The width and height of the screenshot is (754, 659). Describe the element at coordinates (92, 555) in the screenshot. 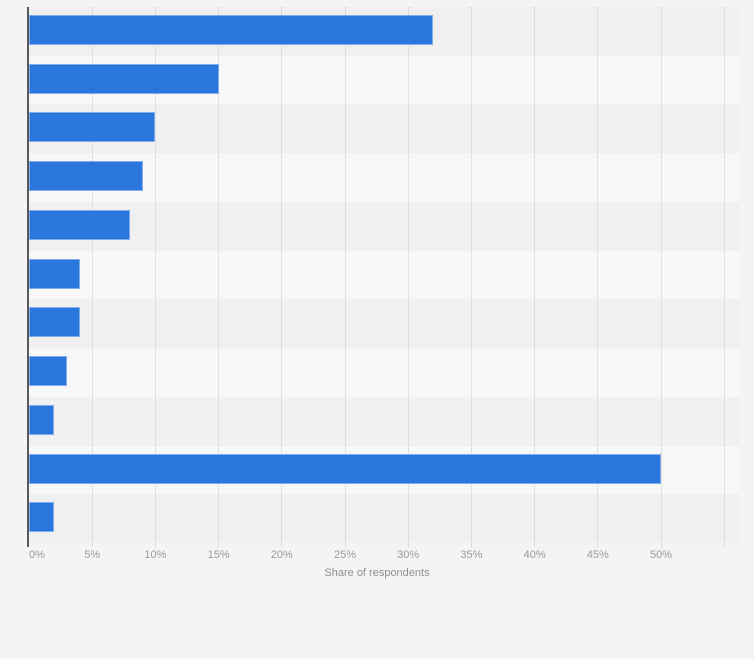

I see `x-tick-label: 5%` at that location.